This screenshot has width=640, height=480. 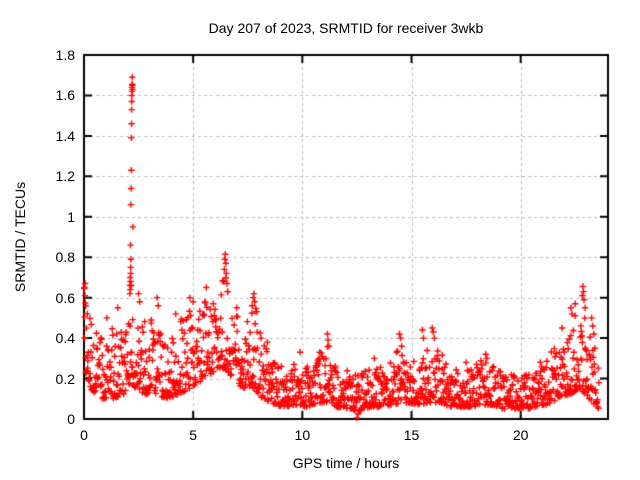 I want to click on x-tick-label: 15, so click(x=411, y=435).